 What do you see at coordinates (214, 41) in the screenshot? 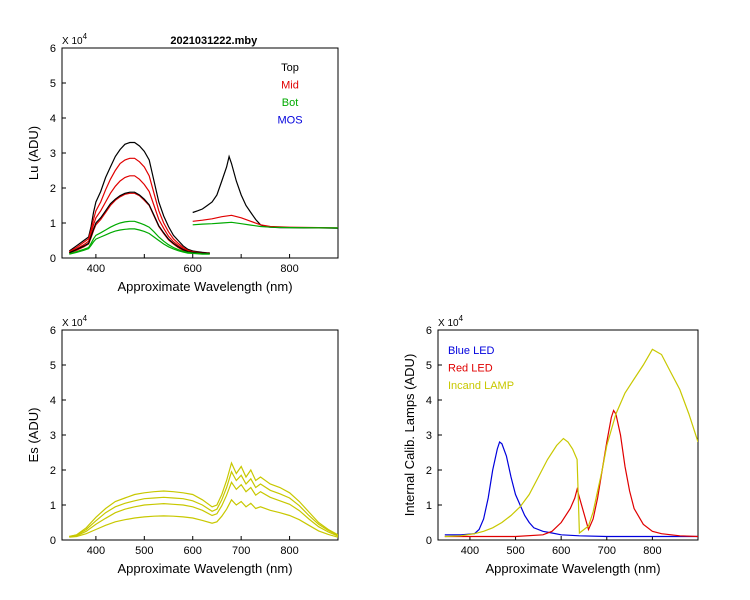
I see `chart-title: 2021031222.mby` at bounding box center [214, 41].